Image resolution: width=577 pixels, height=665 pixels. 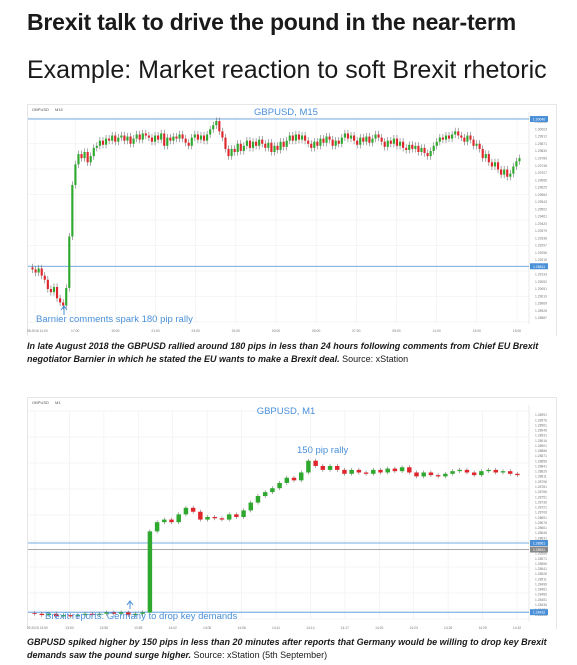 What do you see at coordinates (541, 513) in the screenshot?
I see `y-tick-label: 1.28706` at bounding box center [541, 513].